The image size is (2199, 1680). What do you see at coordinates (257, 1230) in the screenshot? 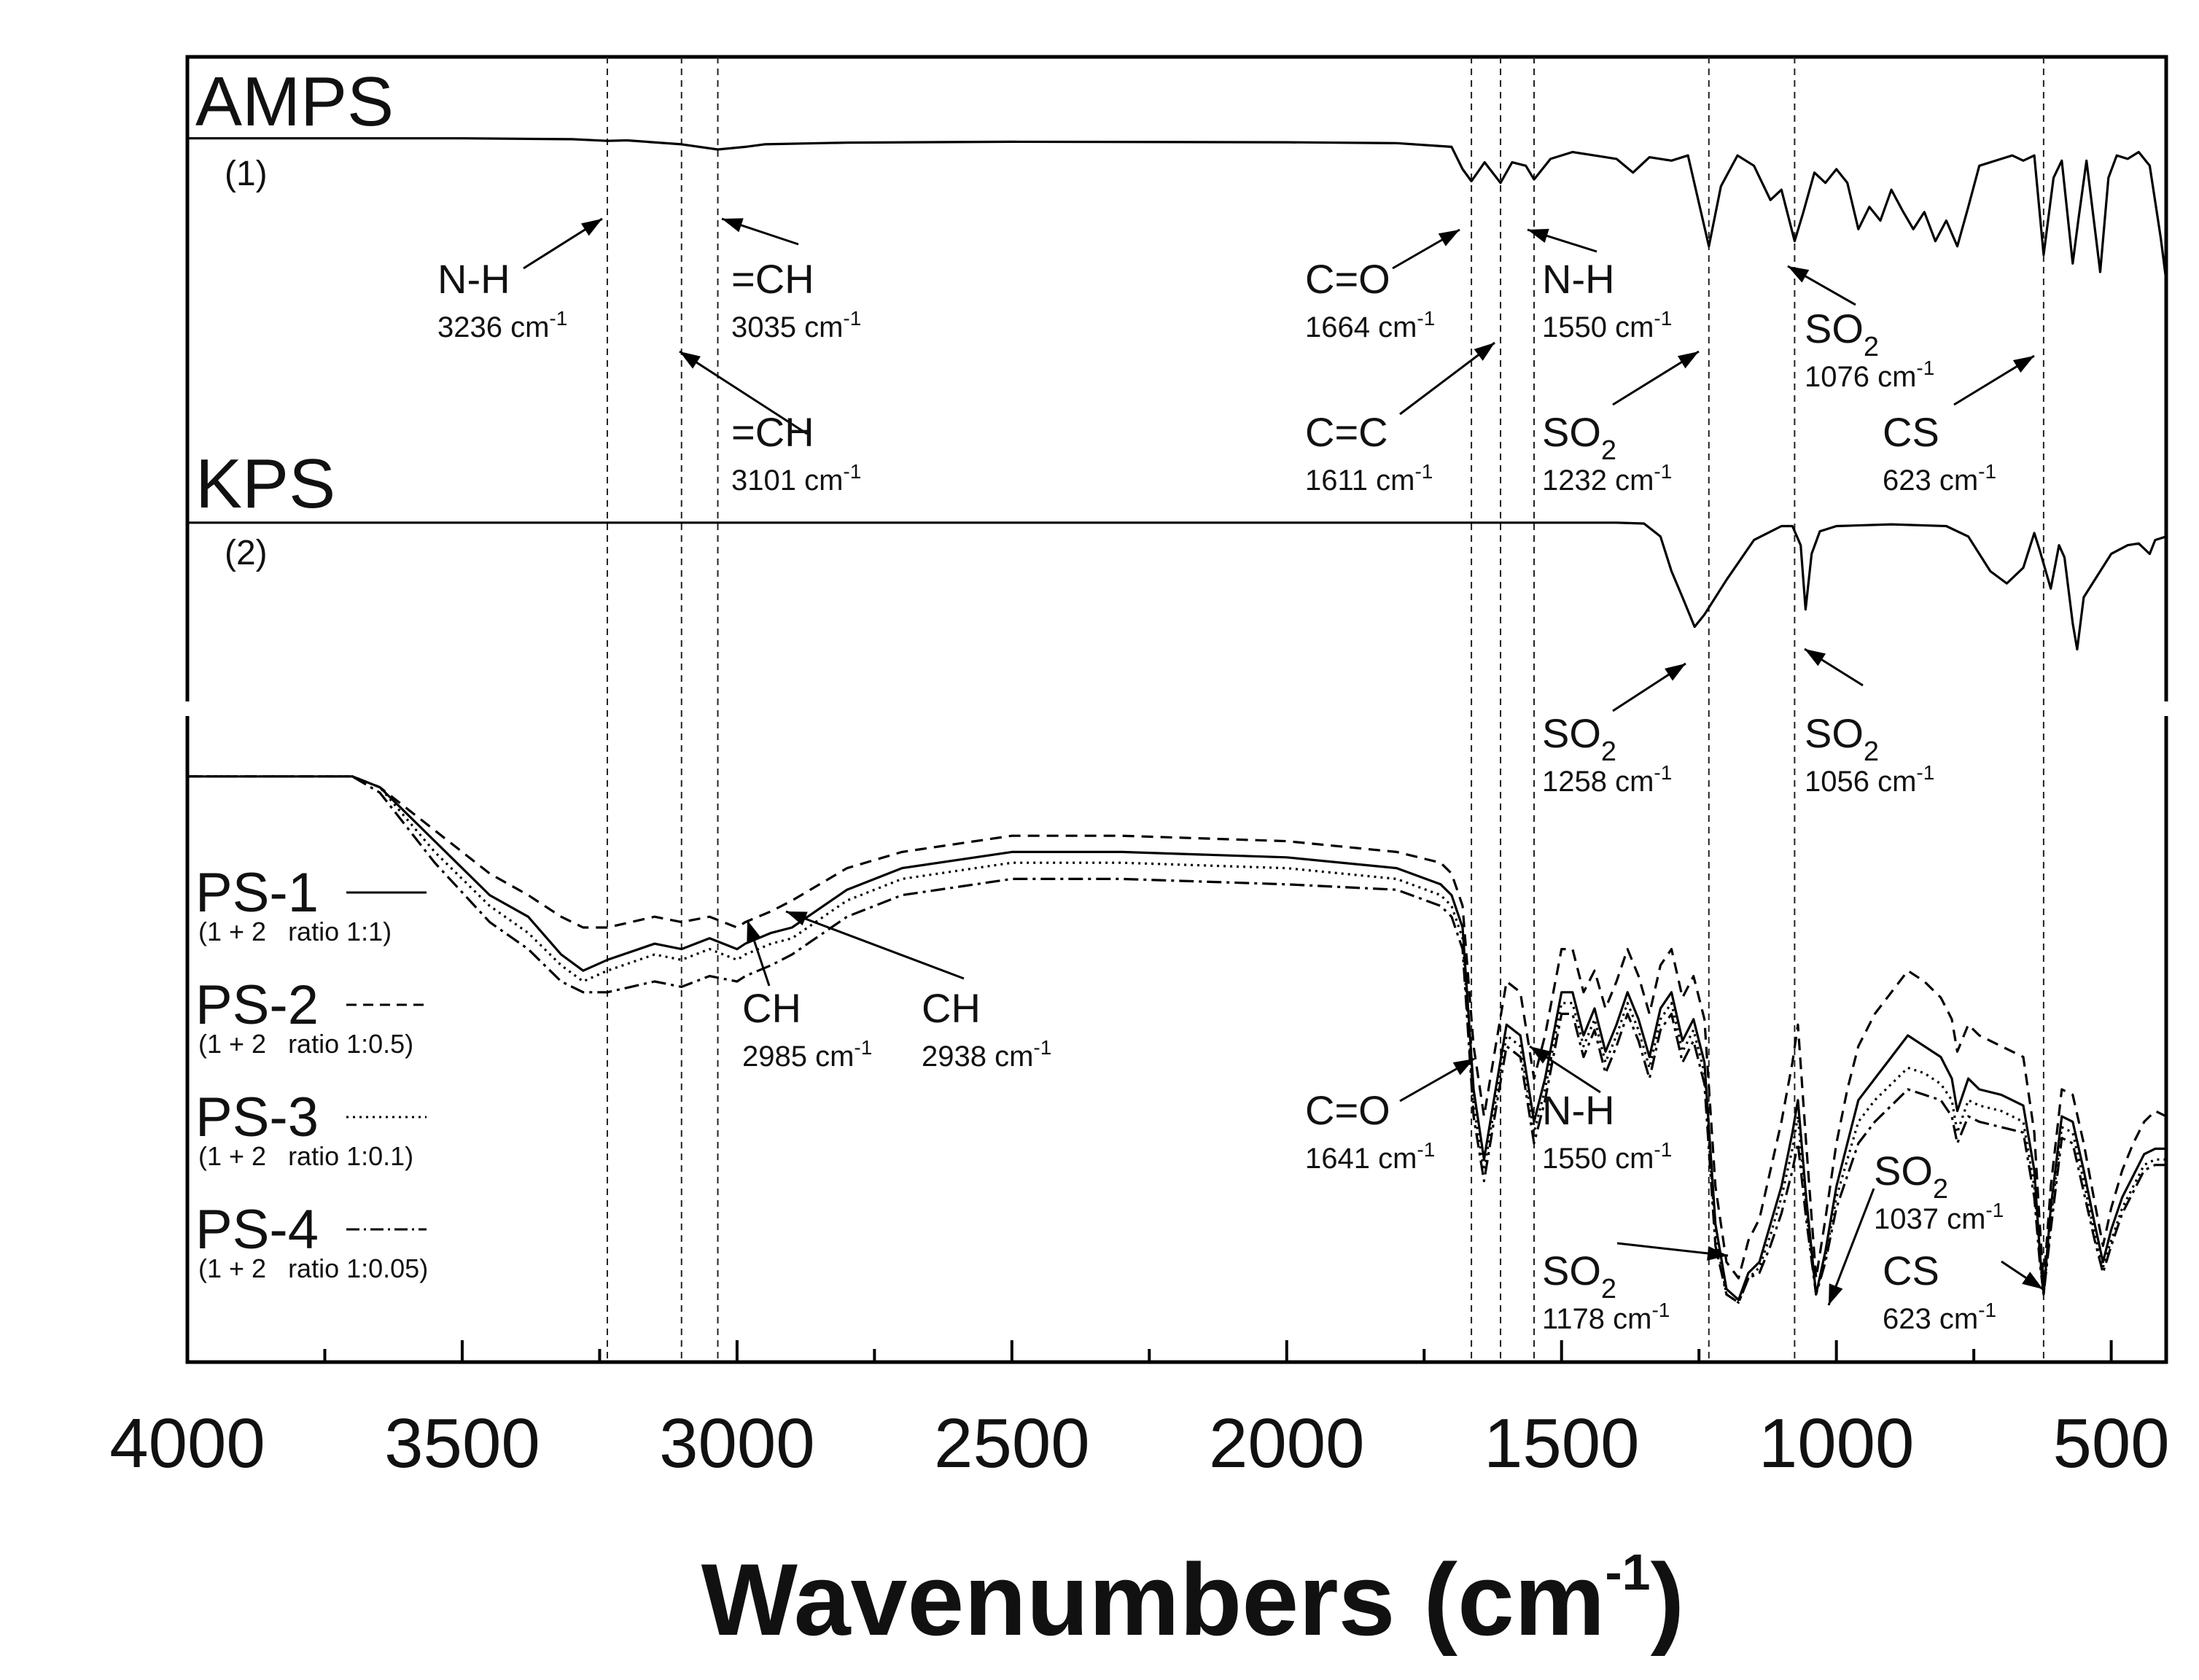
I see `legend-name-ps4: PS-4` at bounding box center [257, 1230].